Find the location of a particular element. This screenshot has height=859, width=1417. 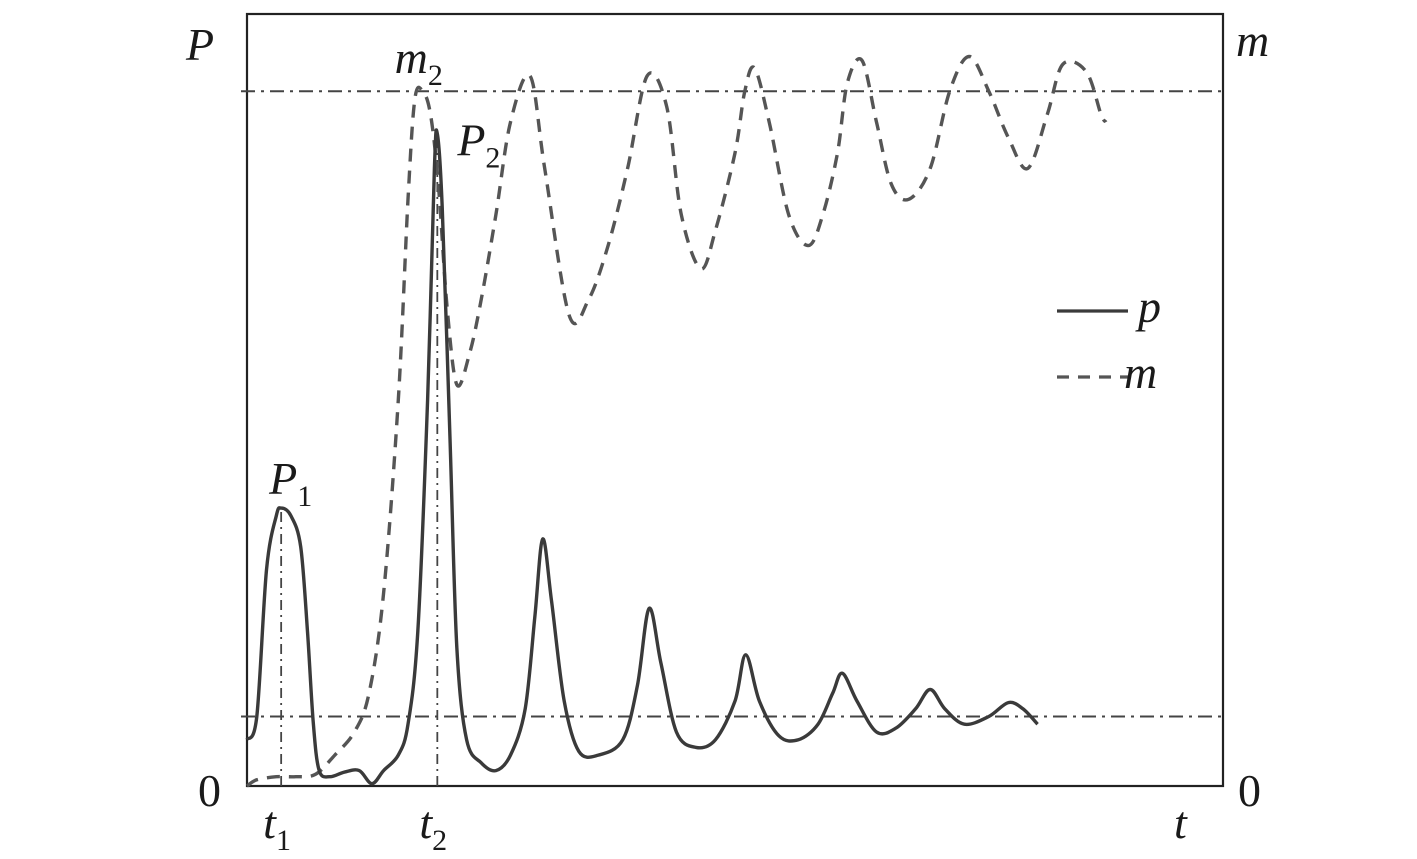

origin-label-right: 0 is located at coordinates (1249, 790).